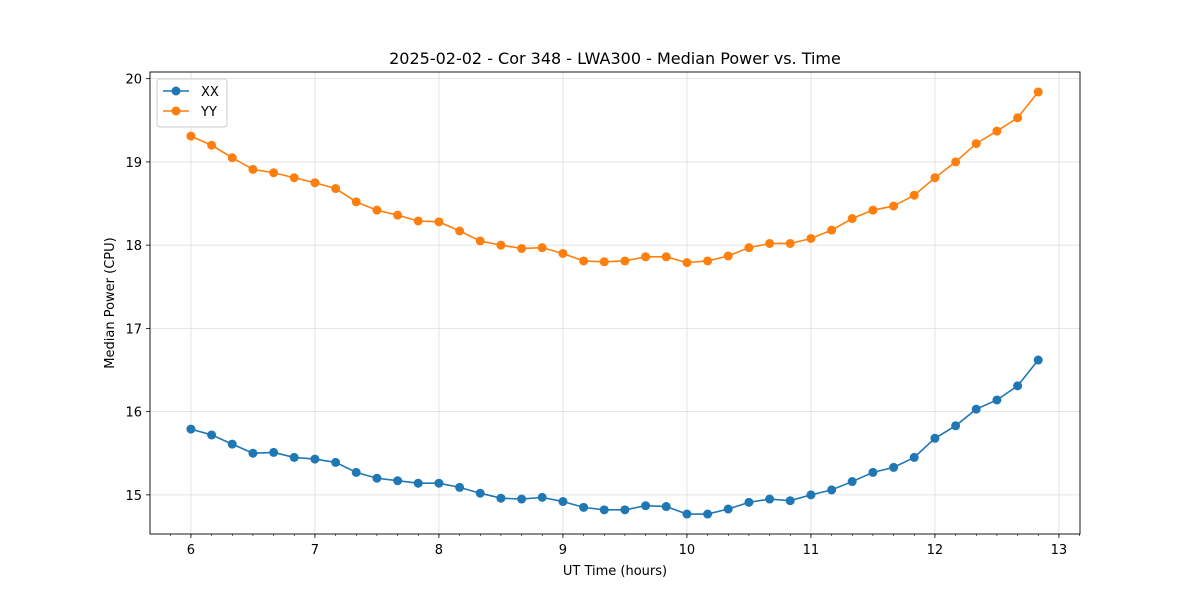 This screenshot has width=1200, height=600. I want to click on x-tick-label: 11, so click(811, 550).